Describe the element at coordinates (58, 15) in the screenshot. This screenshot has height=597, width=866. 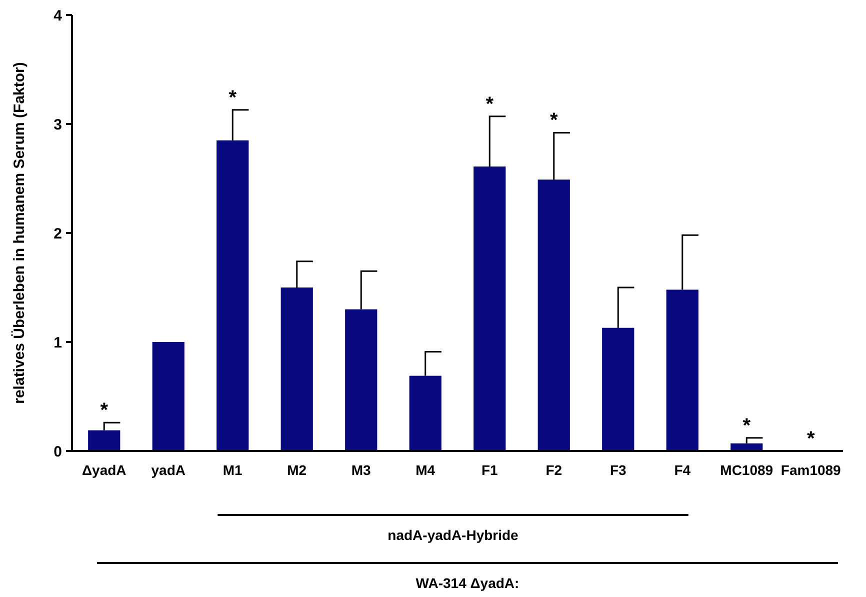
I see `y-tick-label: 4` at that location.